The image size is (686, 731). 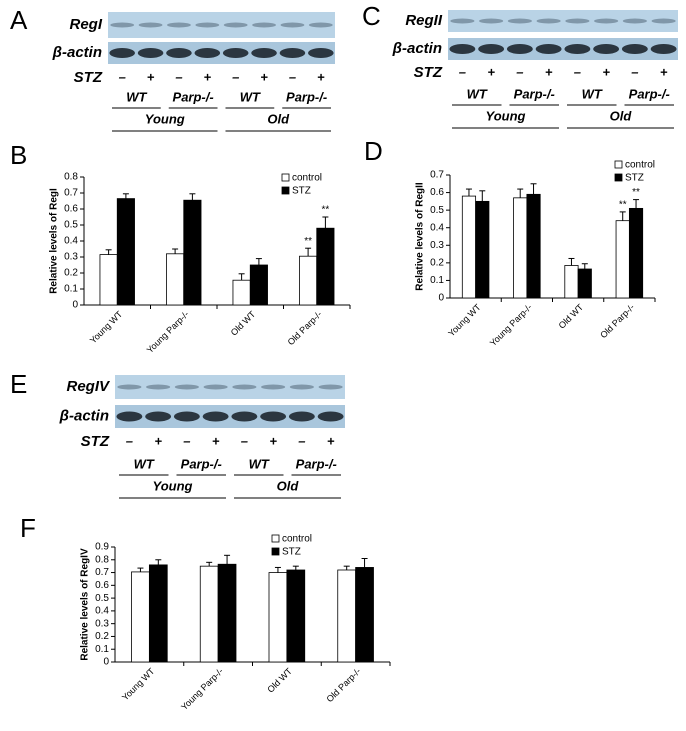 What do you see at coordinates (102, 559) in the screenshot?
I see `y-tick-label: 0.8` at bounding box center [102, 559].